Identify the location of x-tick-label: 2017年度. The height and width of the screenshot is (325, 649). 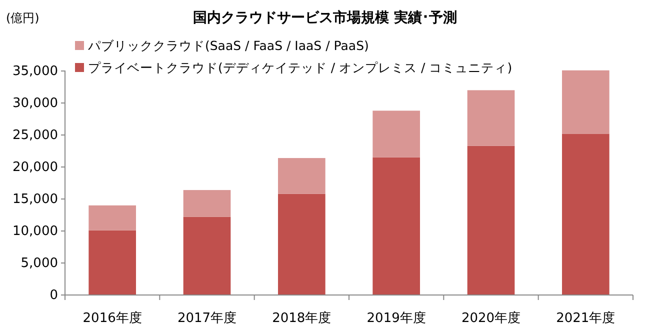
(207, 317).